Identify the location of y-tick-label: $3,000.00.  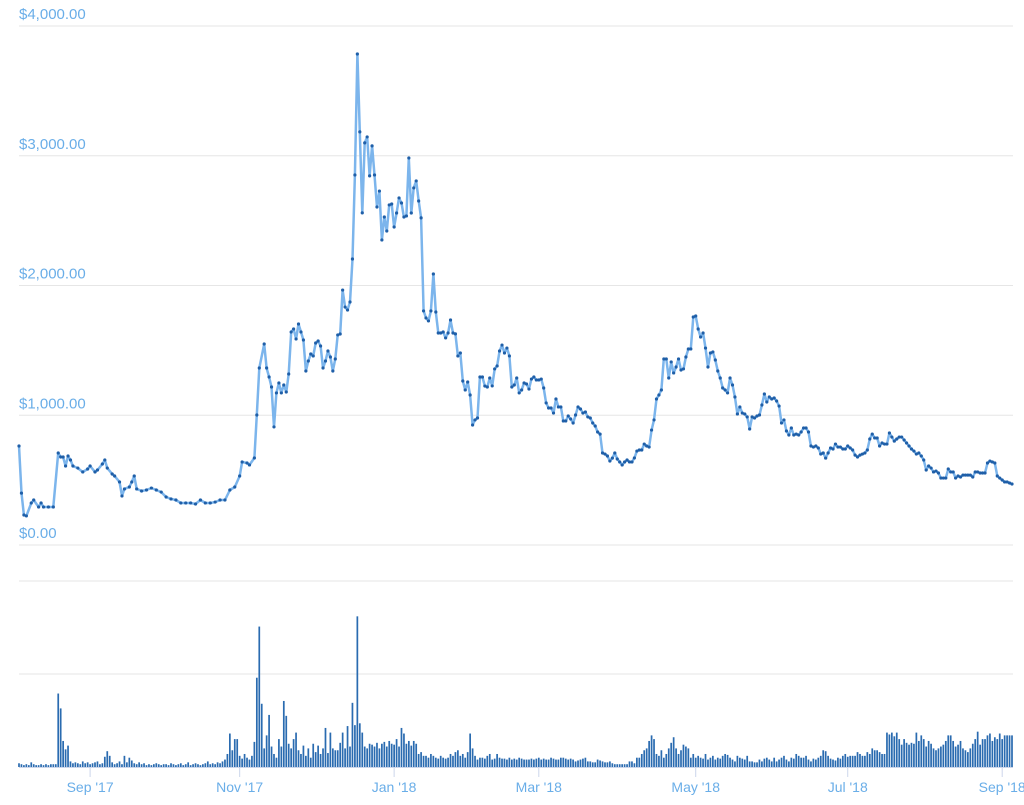
(52, 144).